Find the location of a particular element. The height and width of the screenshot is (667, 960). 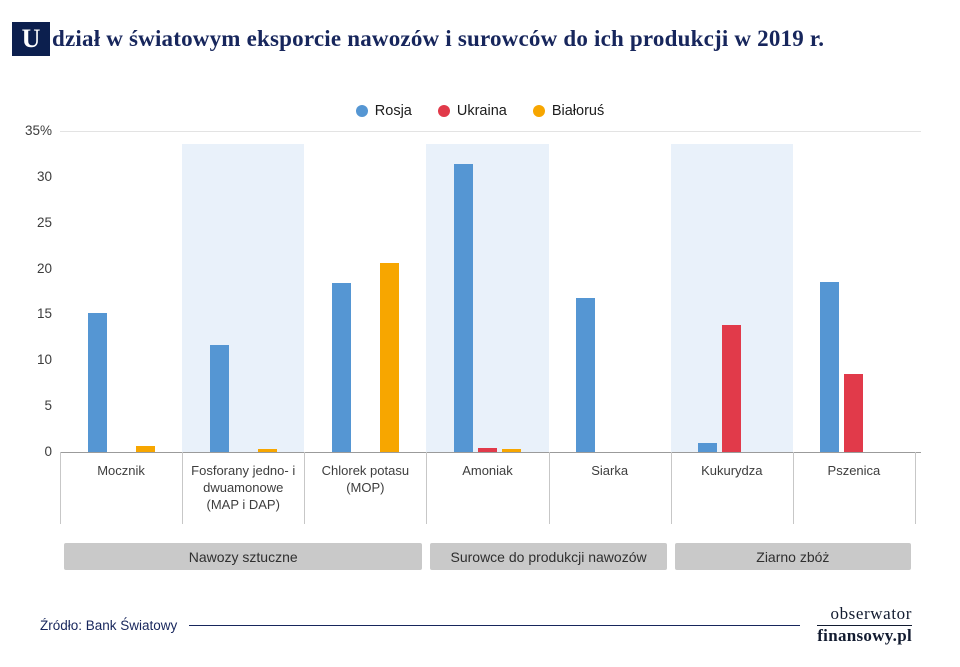

bar-series2-cat0 is located at coordinates (145, 449).